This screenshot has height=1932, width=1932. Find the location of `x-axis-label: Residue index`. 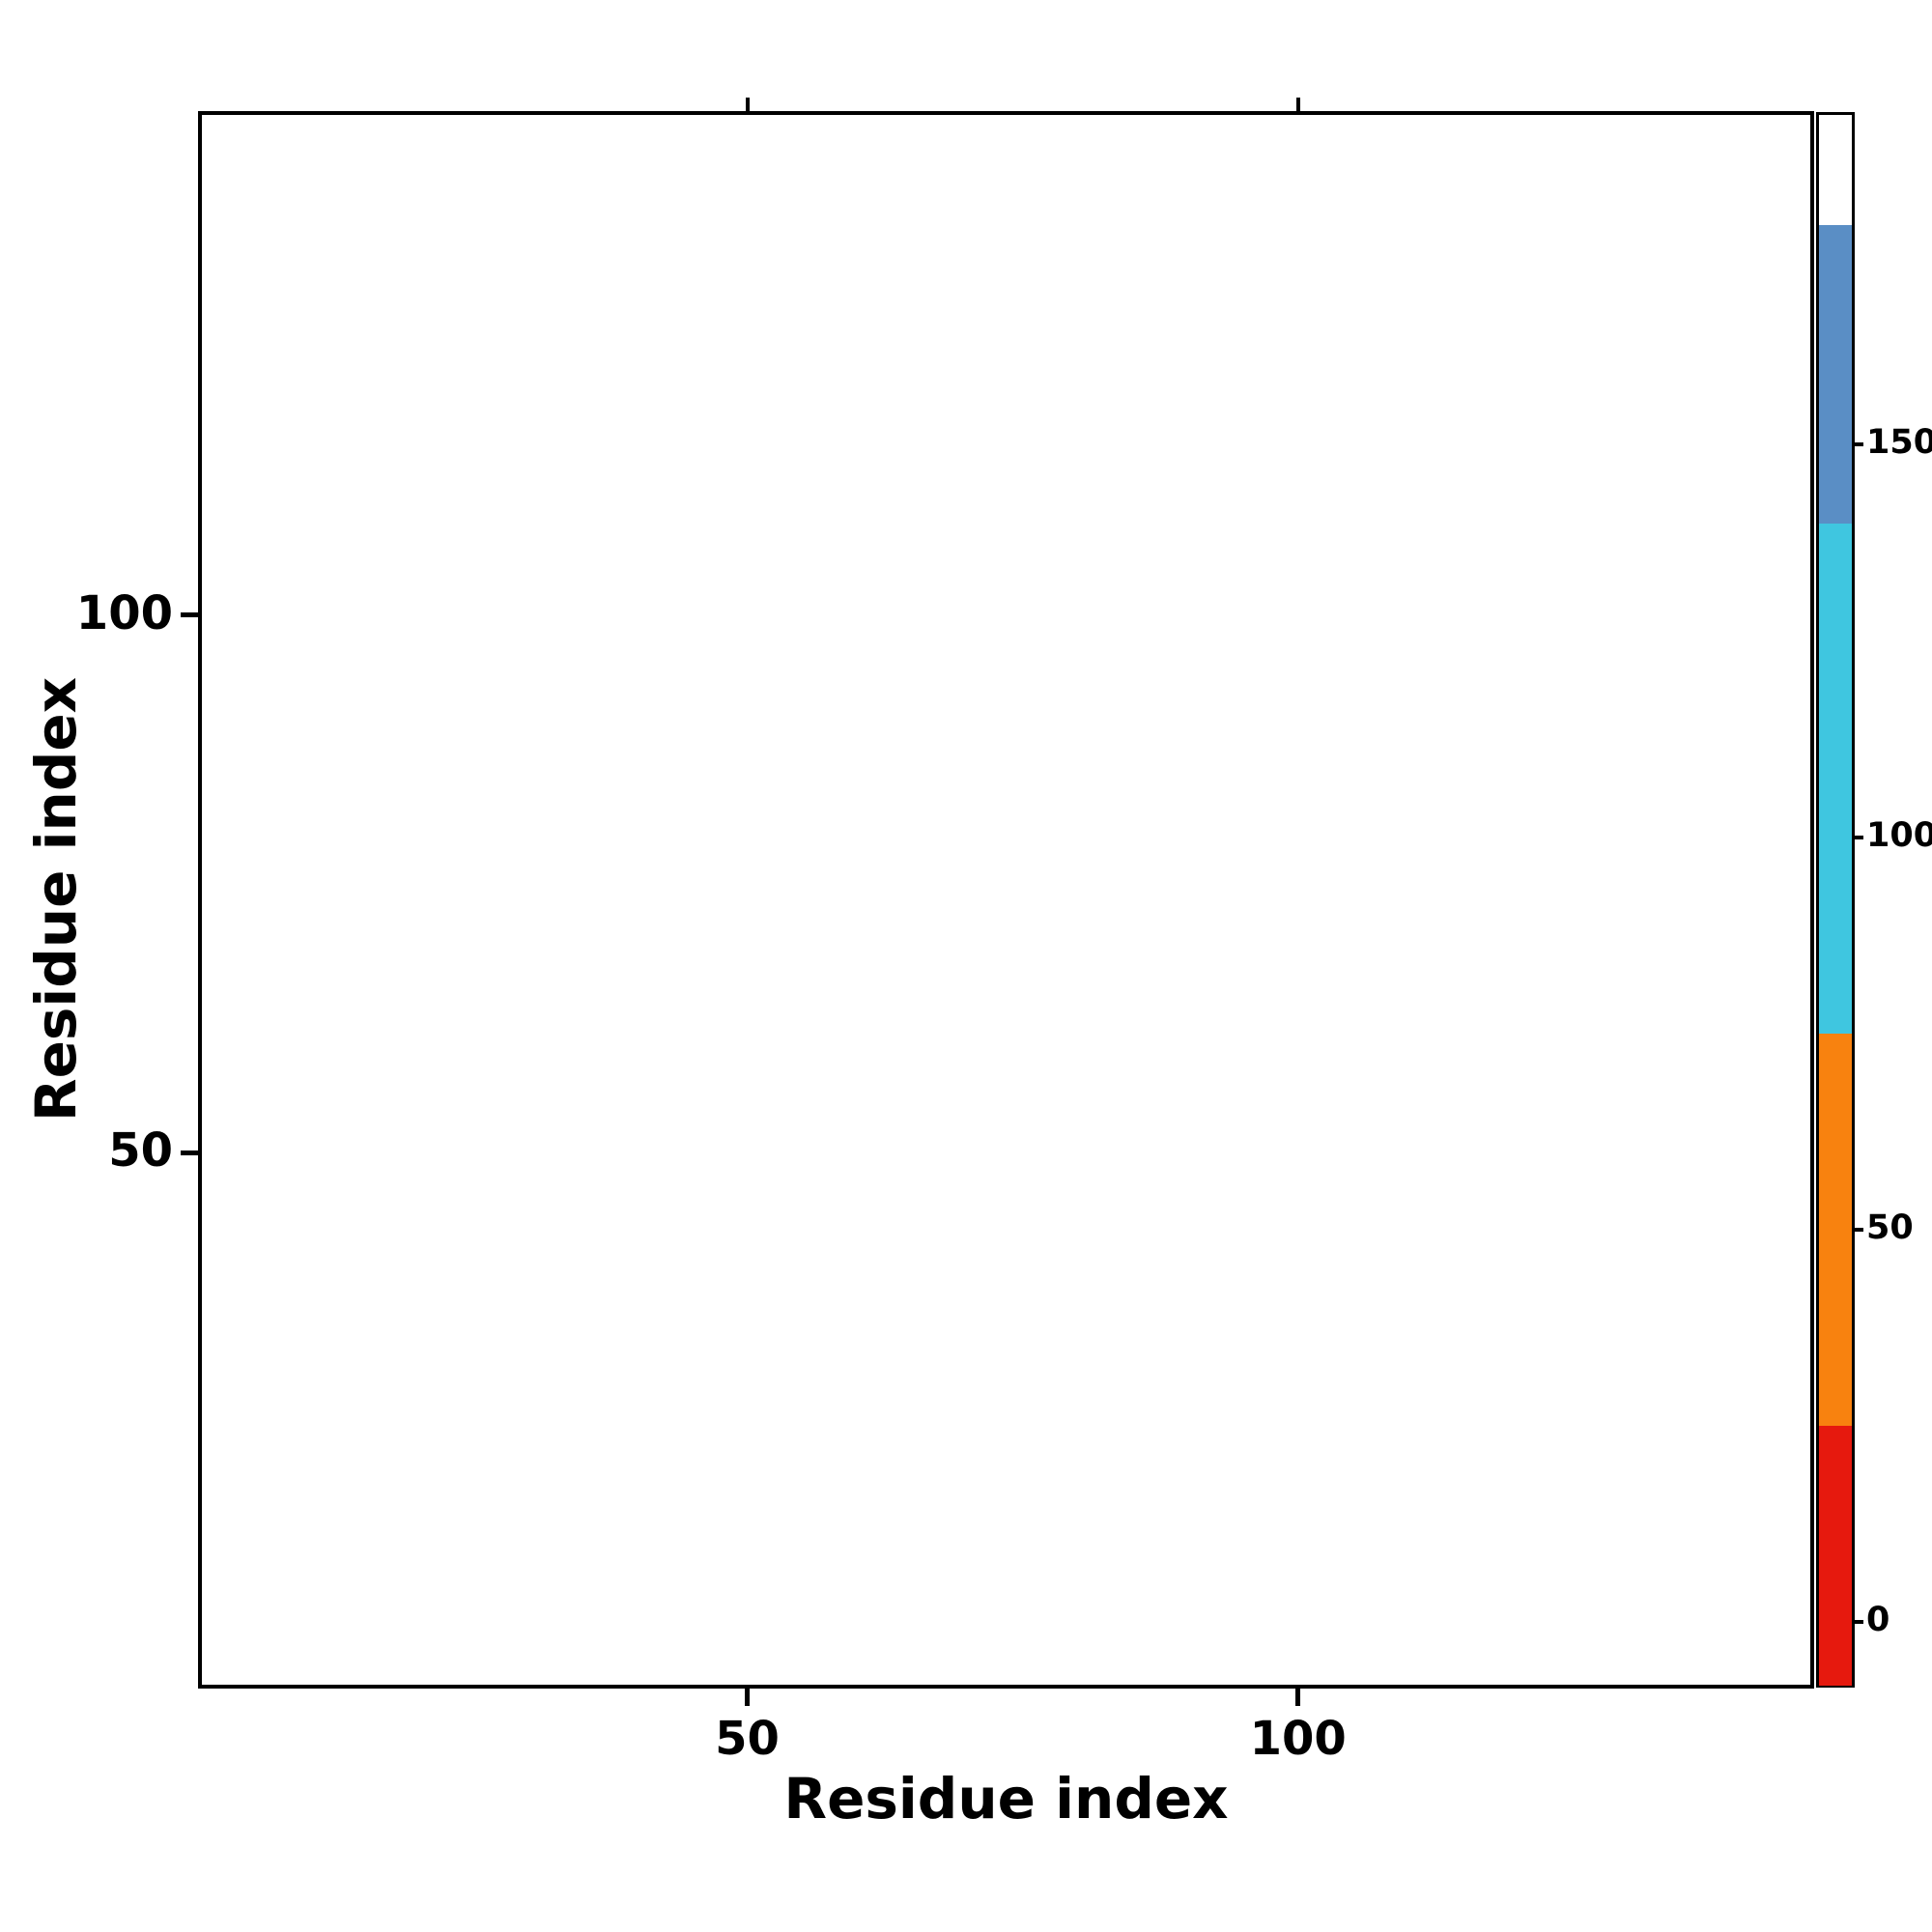

x-axis-label: Residue index is located at coordinates (1006, 1799).